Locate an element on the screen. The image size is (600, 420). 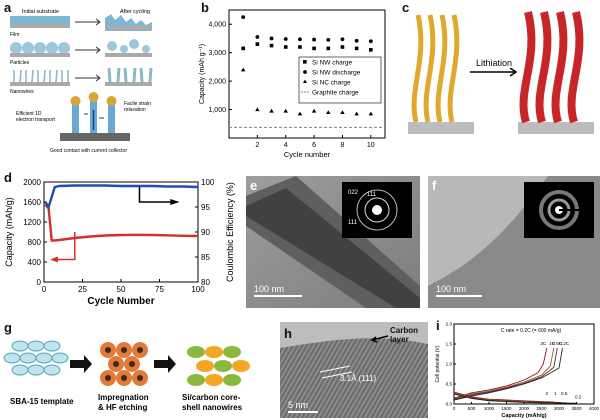
y-tick-label: 0.5 is located at coordinates (449, 384).